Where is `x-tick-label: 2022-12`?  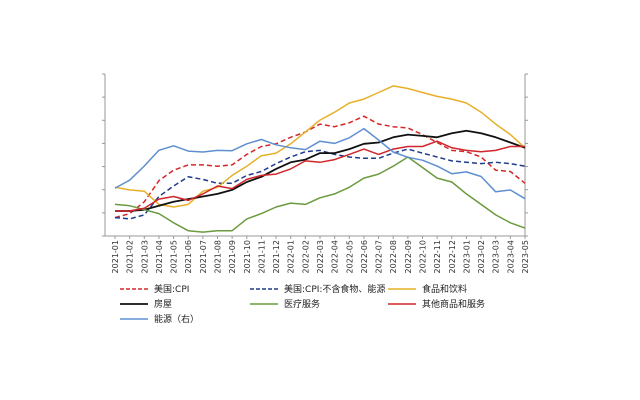
x-tick-label: 2022-12 is located at coordinates (452, 256).